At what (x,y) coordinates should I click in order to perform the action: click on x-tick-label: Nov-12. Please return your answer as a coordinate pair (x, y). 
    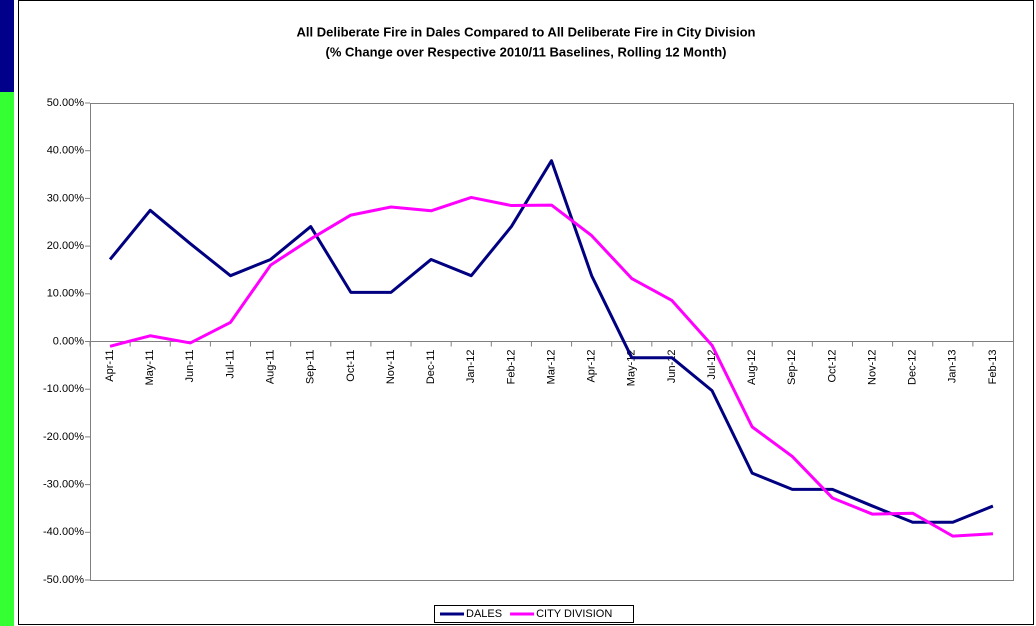
    Looking at the image, I should click on (872, 367).